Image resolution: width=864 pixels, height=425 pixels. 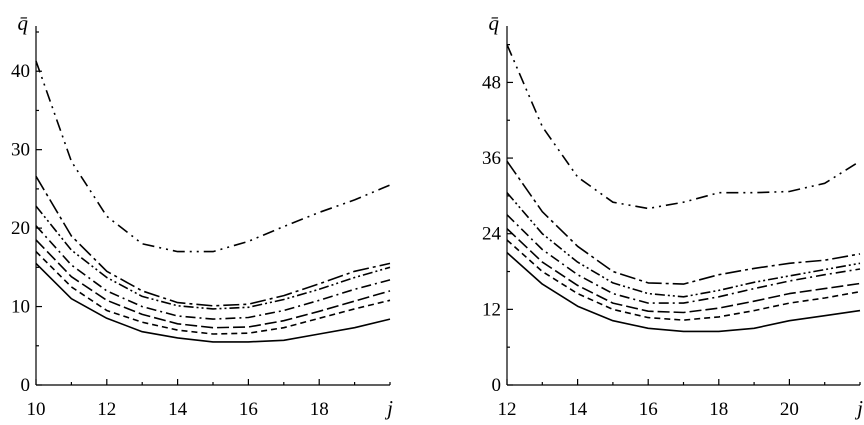 I want to click on y-tick-label: 30, so click(x=20, y=150).